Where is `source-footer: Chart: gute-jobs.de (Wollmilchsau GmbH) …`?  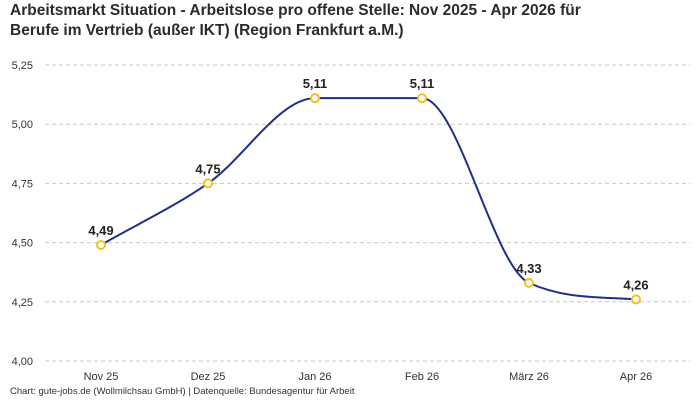
source-footer: Chart: gute-jobs.de (Wollmilchsau GmbH) … is located at coordinates (182, 391).